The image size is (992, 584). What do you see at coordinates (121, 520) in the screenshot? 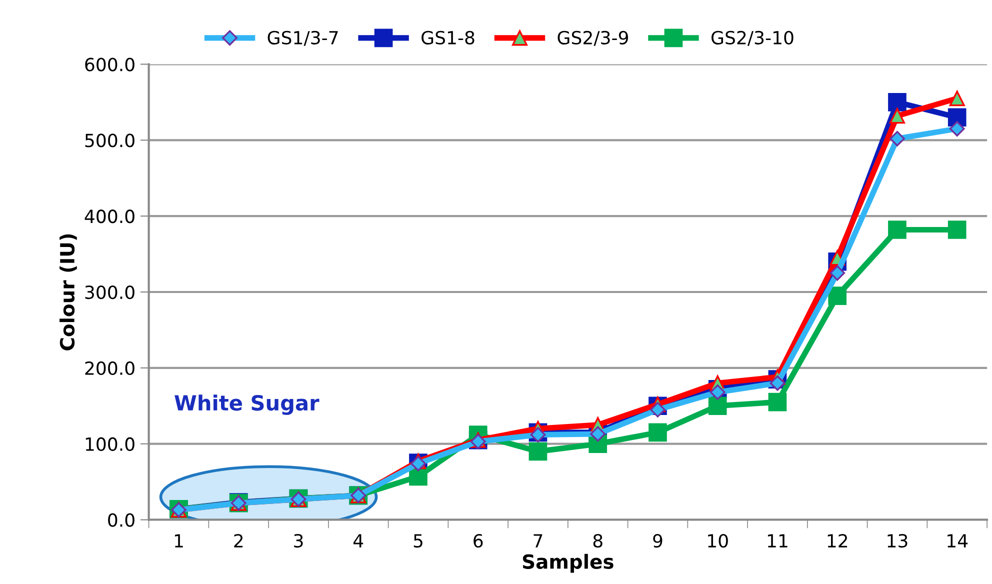
I see `y-tick-label: 0.0` at bounding box center [121, 520].